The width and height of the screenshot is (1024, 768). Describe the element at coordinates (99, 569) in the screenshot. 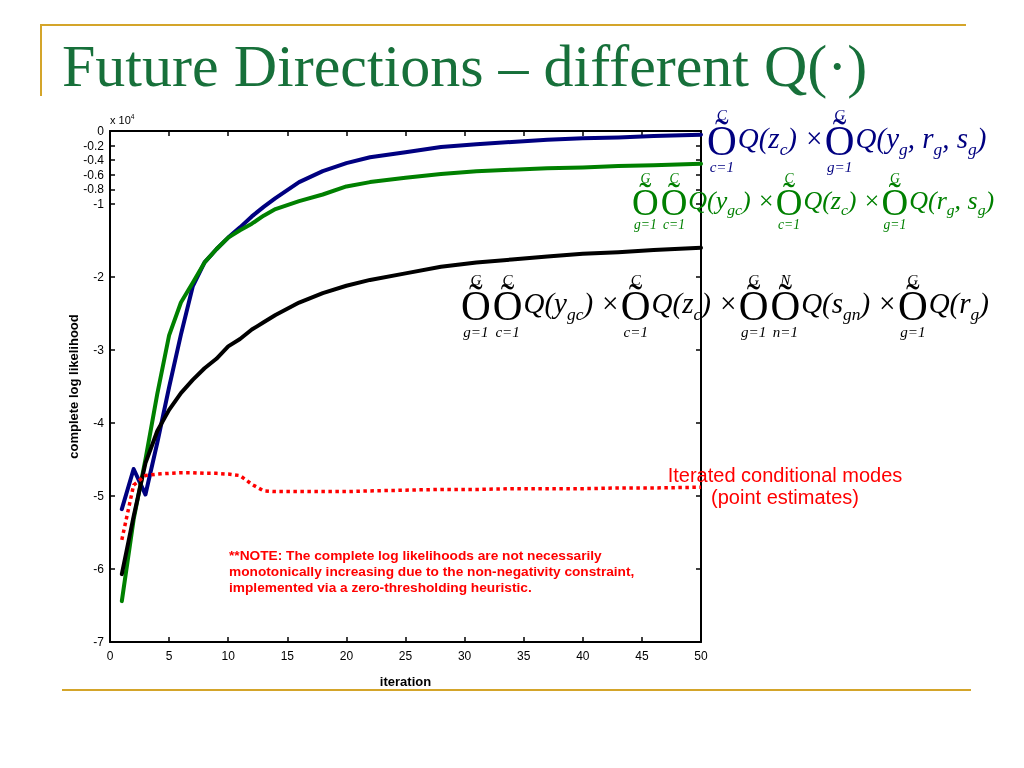

I see `y-tick-label: -6` at that location.